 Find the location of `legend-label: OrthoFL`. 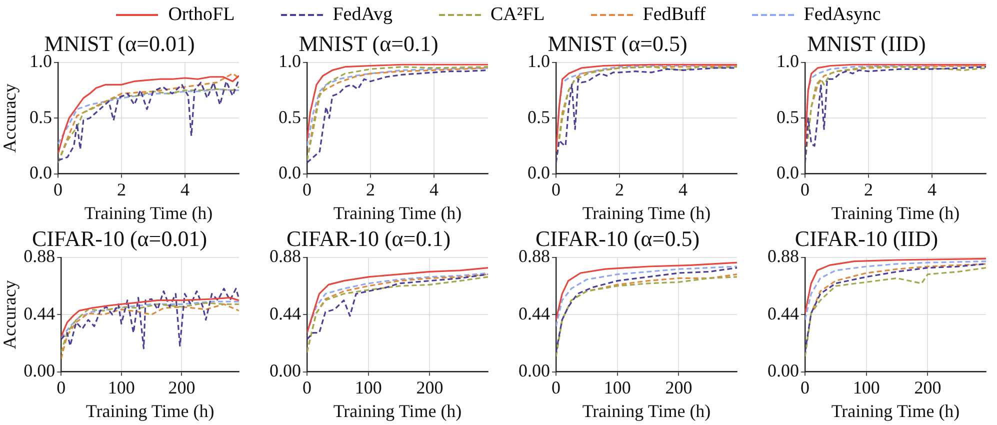

legend-label: OrthoFL is located at coordinates (201, 15).